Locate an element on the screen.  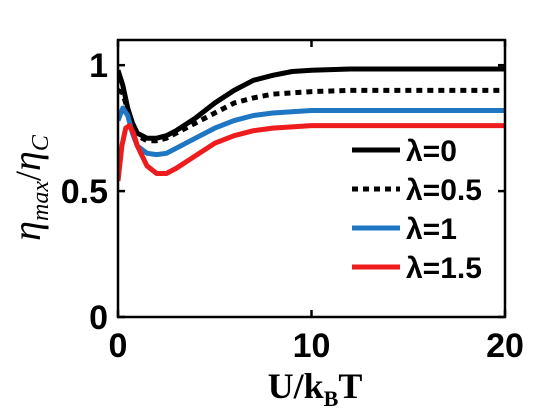
y-axis-title-slash: / is located at coordinates (28, 176).